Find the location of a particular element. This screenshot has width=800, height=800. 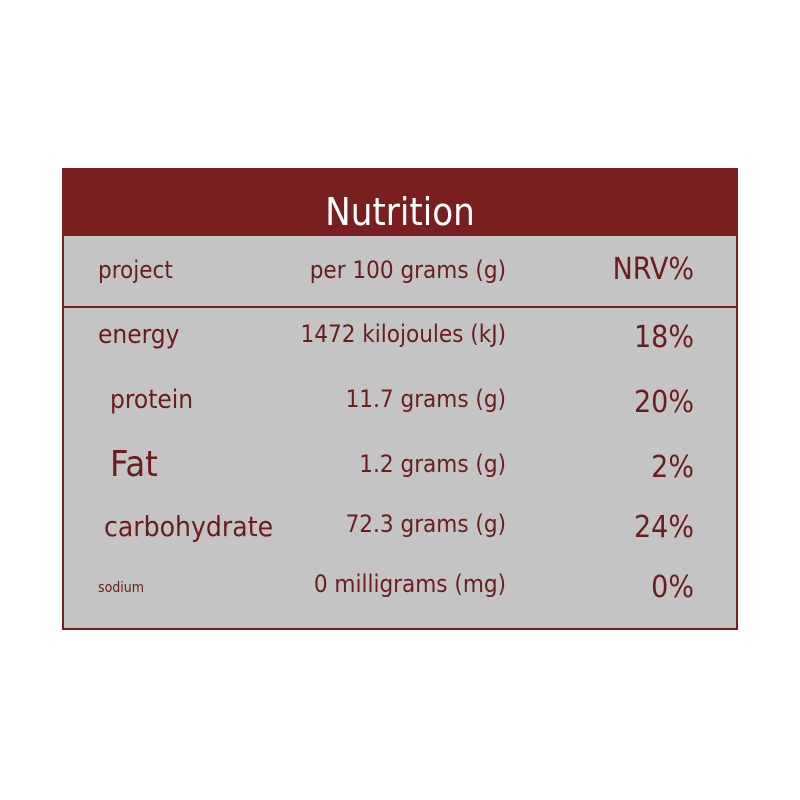

table-cell: protein is located at coordinates (152, 400).